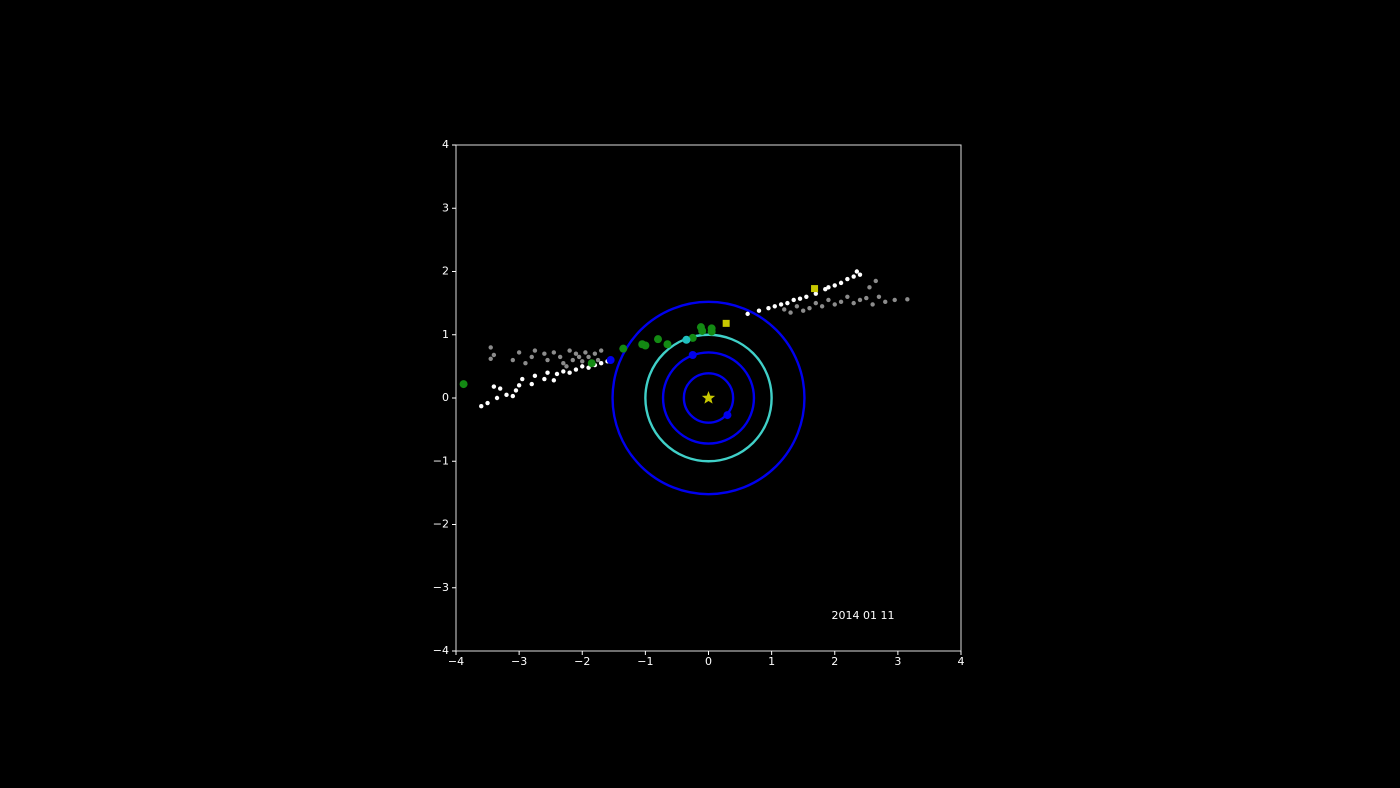  I want to click on y-tick-label: −3, so click(441, 587).